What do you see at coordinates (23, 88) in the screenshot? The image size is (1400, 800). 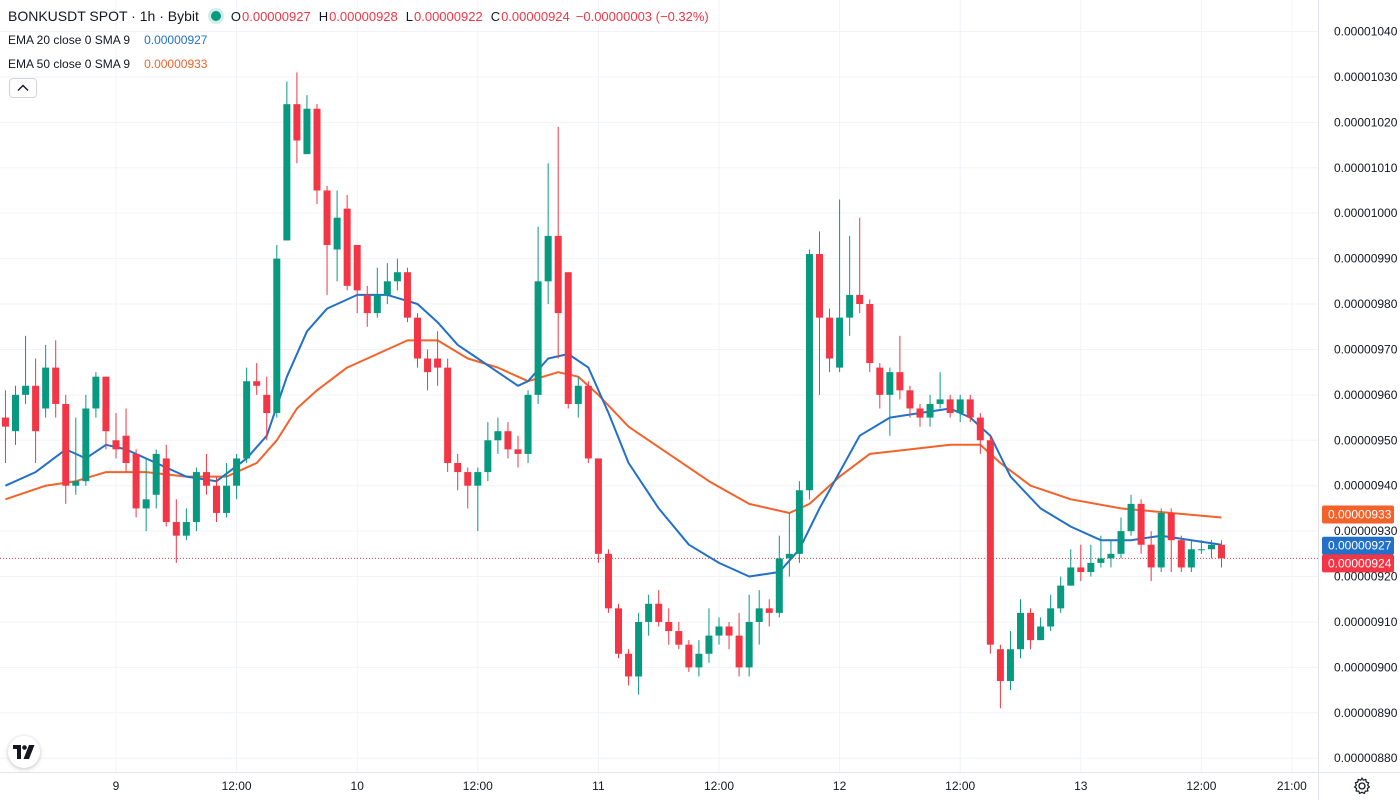 I see `collapse-legend-button` at bounding box center [23, 88].